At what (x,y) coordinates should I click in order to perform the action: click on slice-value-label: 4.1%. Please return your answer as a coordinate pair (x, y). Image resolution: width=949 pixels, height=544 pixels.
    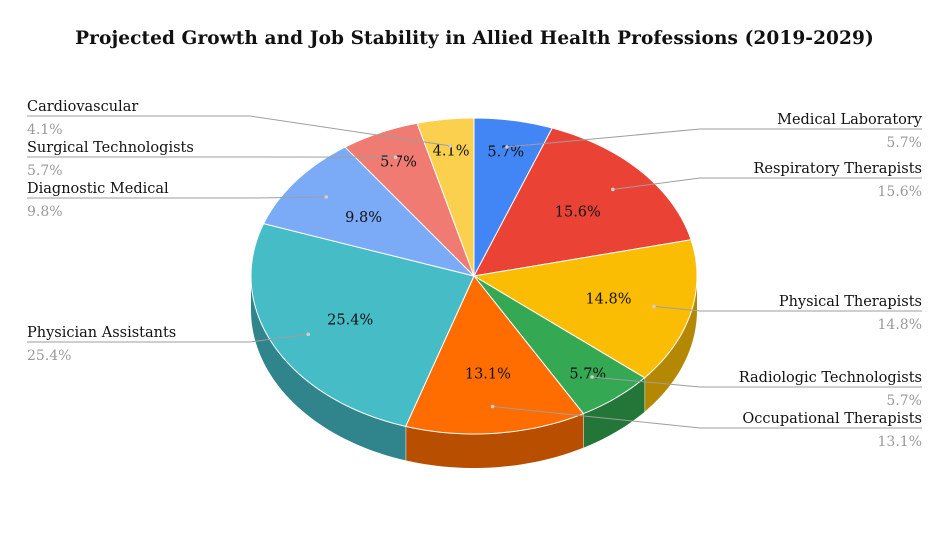
    Looking at the image, I should click on (451, 152).